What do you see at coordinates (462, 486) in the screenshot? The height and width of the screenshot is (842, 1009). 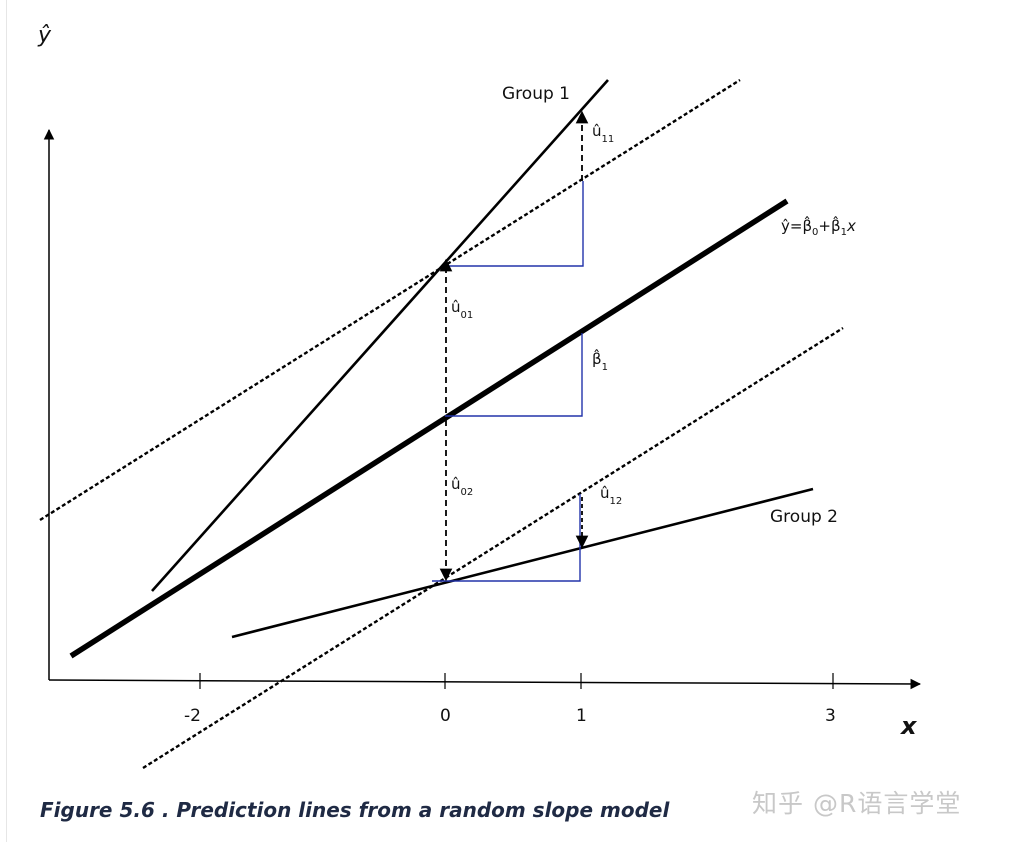 I see `u02-label: û02` at bounding box center [462, 486].